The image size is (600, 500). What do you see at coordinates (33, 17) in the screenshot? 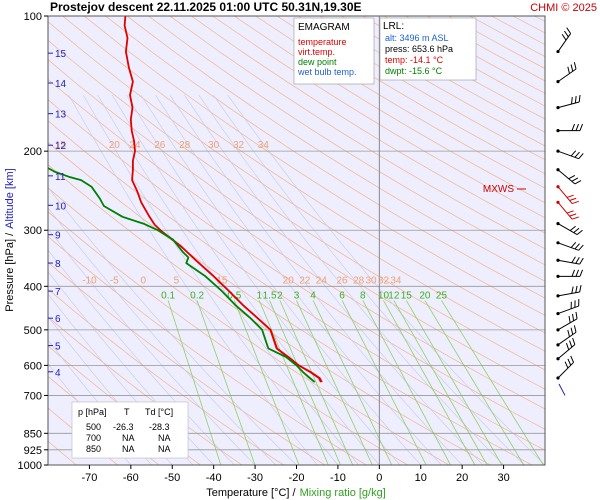
I see `y-tick-label: 100` at bounding box center [33, 17].